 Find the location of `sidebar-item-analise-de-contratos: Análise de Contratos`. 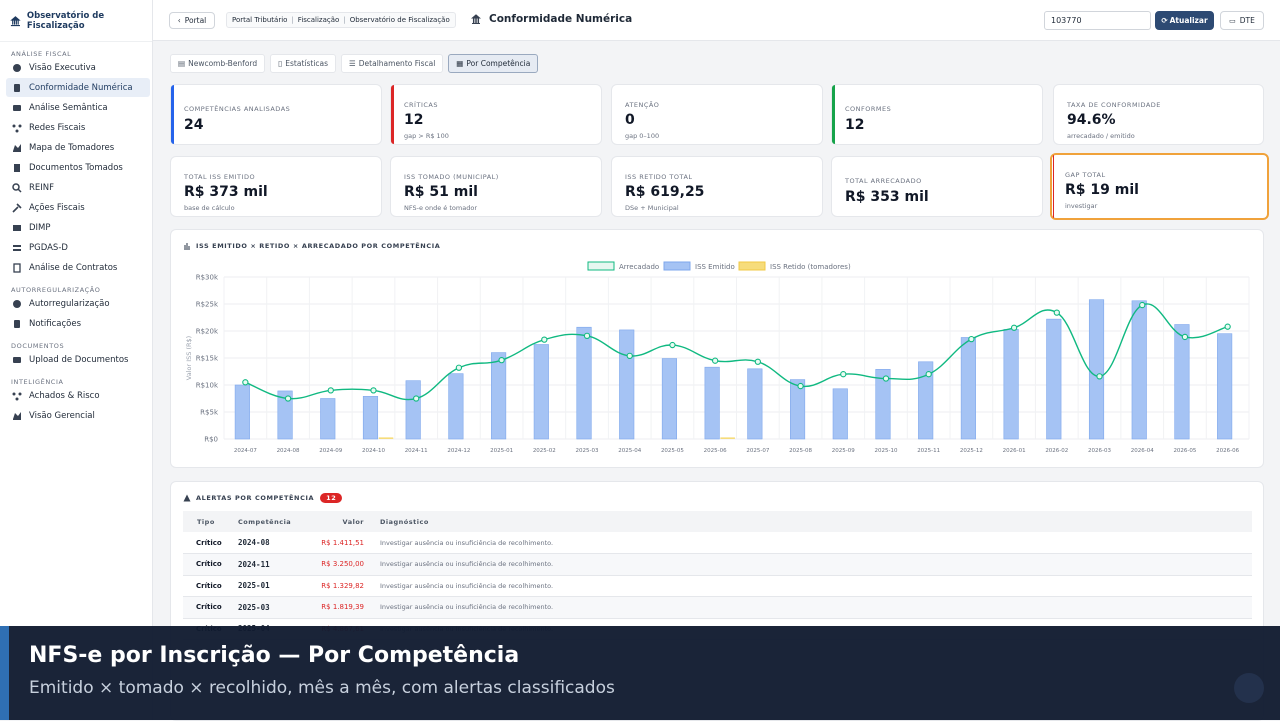

sidebar-item-analise-de-contratos: Análise de Contratos is located at coordinates (78, 267).